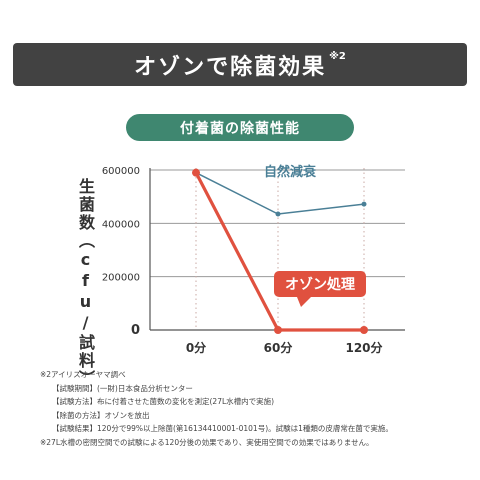 The height and width of the screenshot is (480, 480). Describe the element at coordinates (196, 347) in the screenshot. I see `x-tick-label: 0分` at that location.